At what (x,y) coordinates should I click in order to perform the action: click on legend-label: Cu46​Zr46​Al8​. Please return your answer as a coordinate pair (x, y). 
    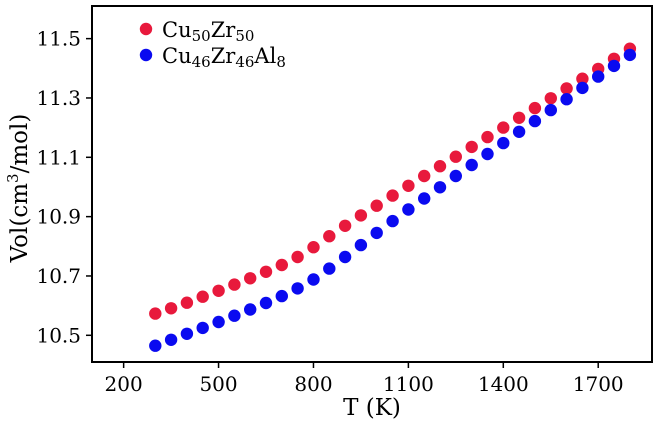
    Looking at the image, I should click on (224, 57).